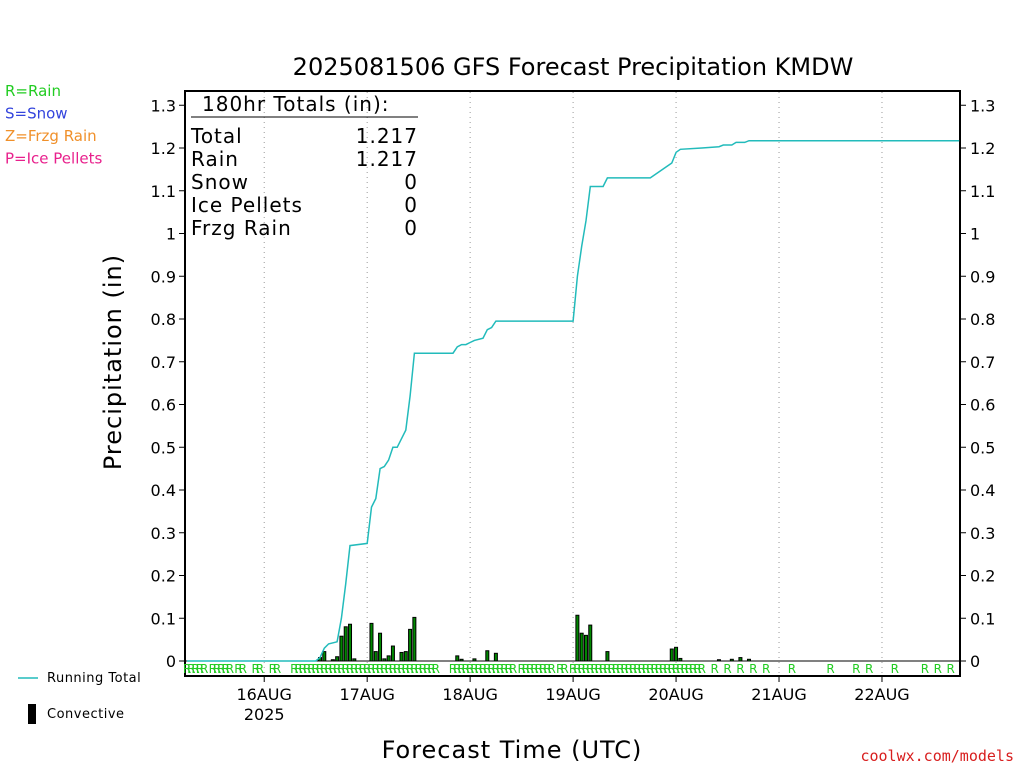 This screenshot has width=1024, height=768. I want to click on y-tick-label-right: 0.2, so click(982, 576).